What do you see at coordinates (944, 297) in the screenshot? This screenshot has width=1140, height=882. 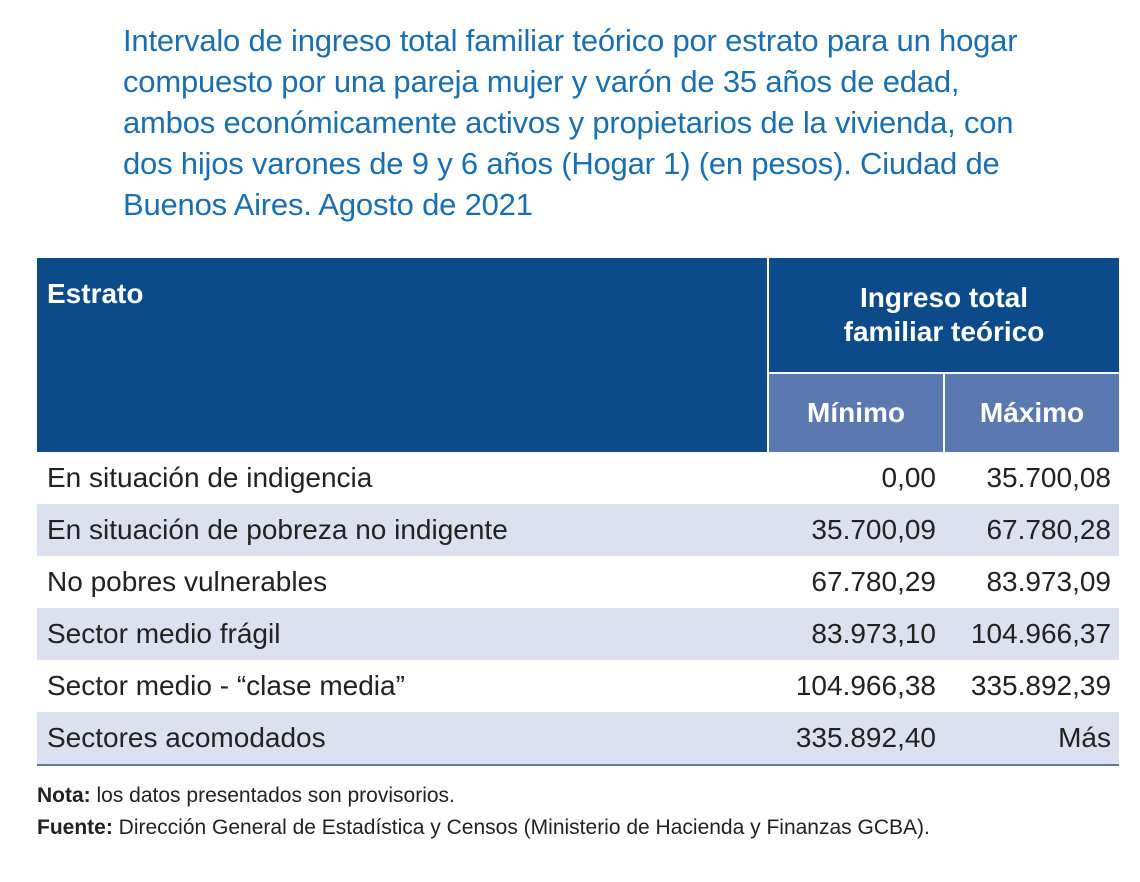 I see `header-ingreso-line1: Ingreso total` at bounding box center [944, 297].